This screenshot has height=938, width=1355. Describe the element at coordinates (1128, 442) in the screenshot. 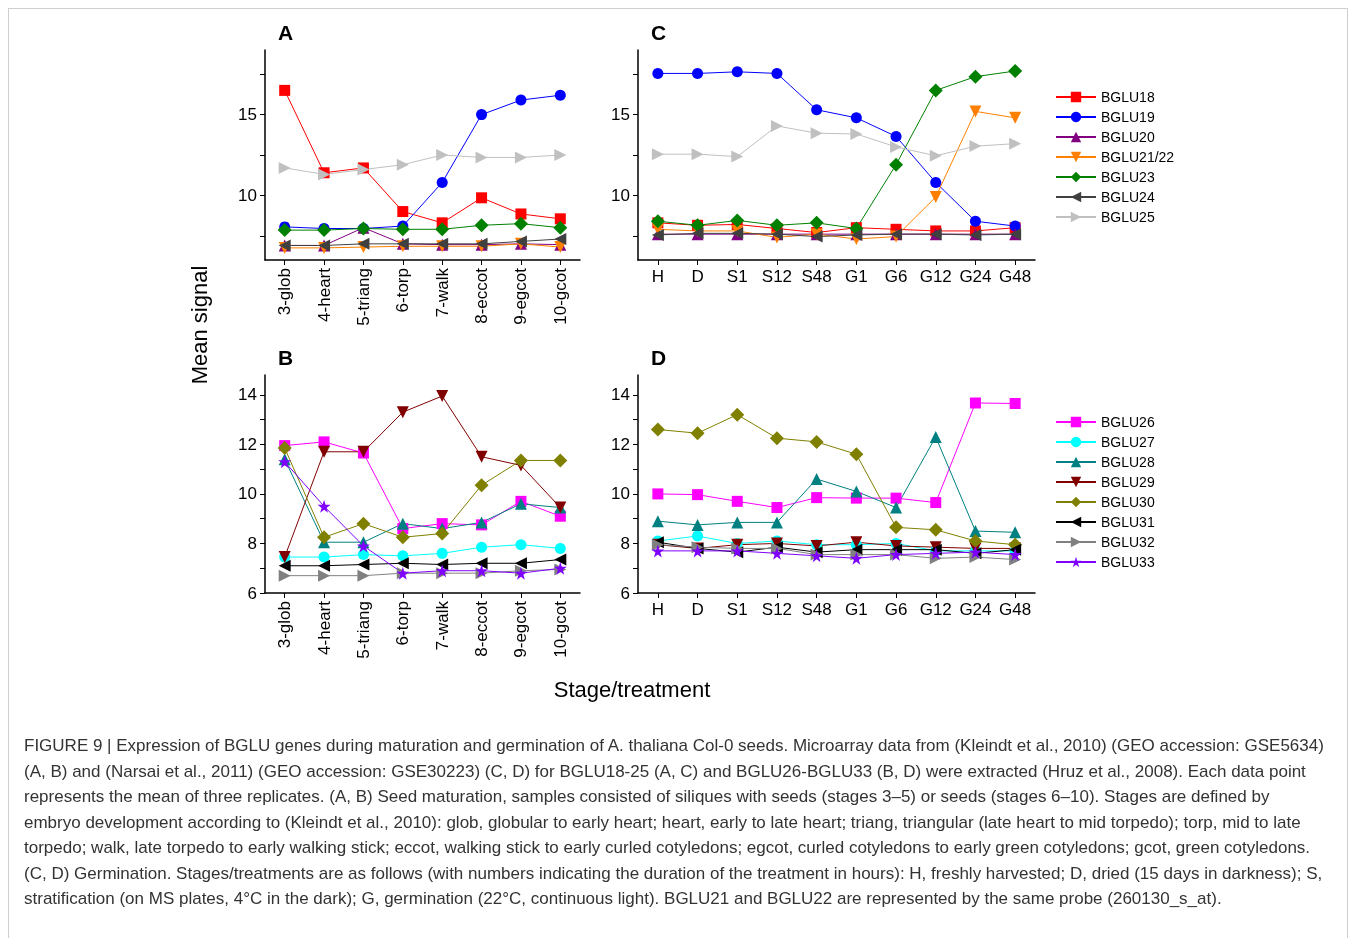

I see `legend-label: BGLU27` at that location.